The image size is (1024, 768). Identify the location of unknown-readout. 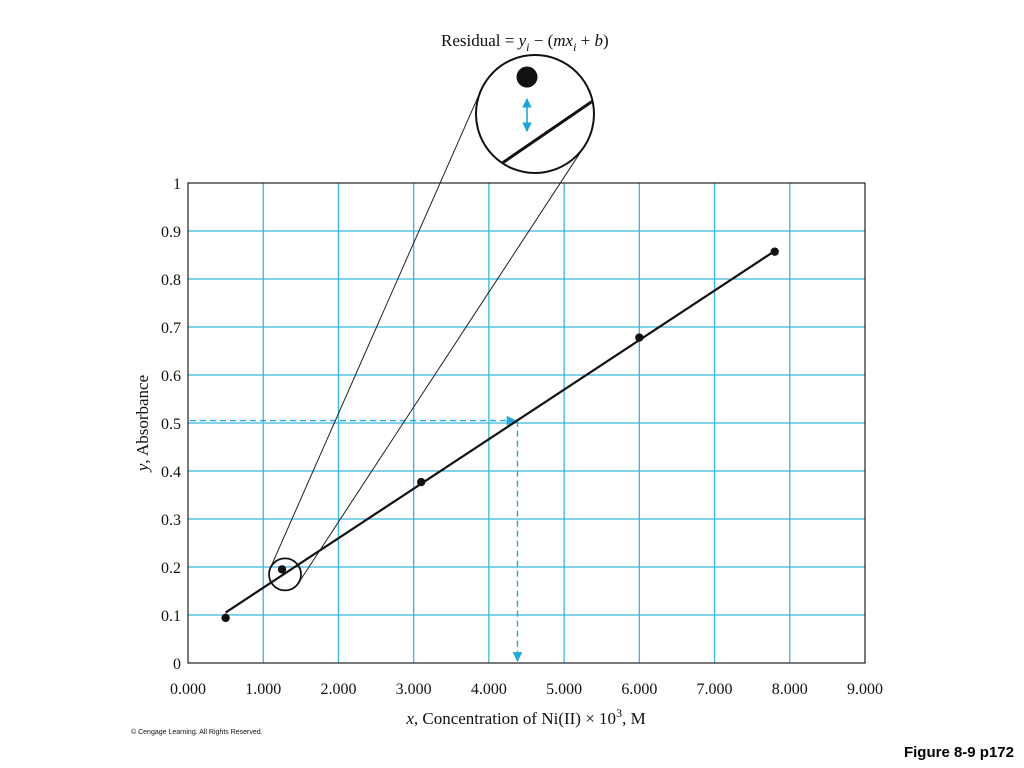
(356, 538).